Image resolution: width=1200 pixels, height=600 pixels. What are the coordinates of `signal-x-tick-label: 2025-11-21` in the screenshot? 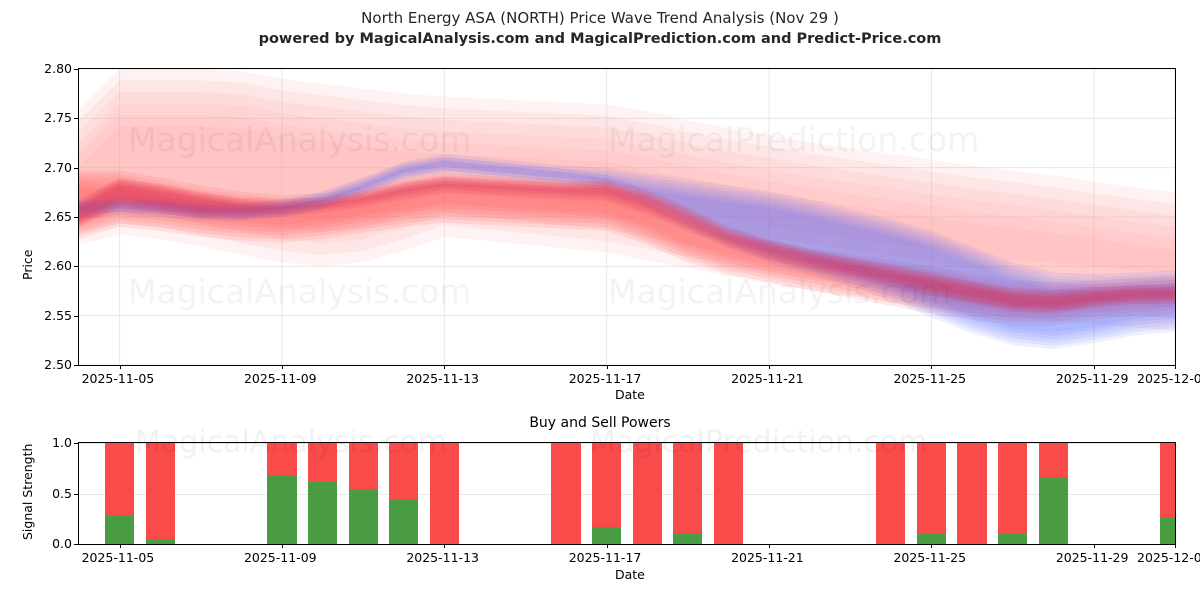 It's located at (767, 557).